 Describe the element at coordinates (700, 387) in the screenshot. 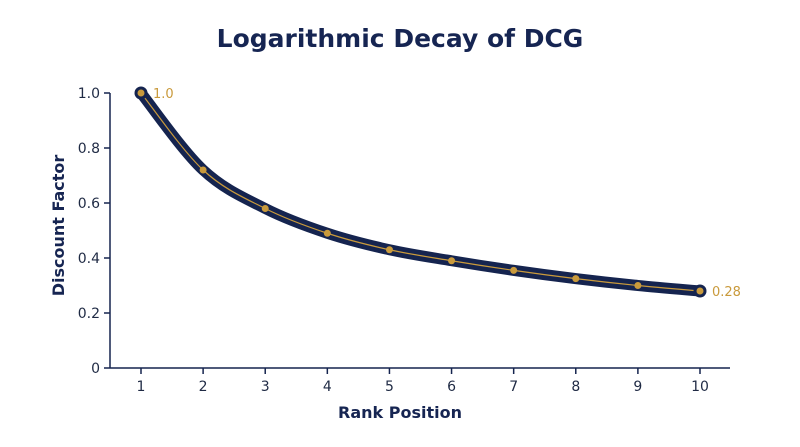

I see `x-tick-label: 10` at that location.